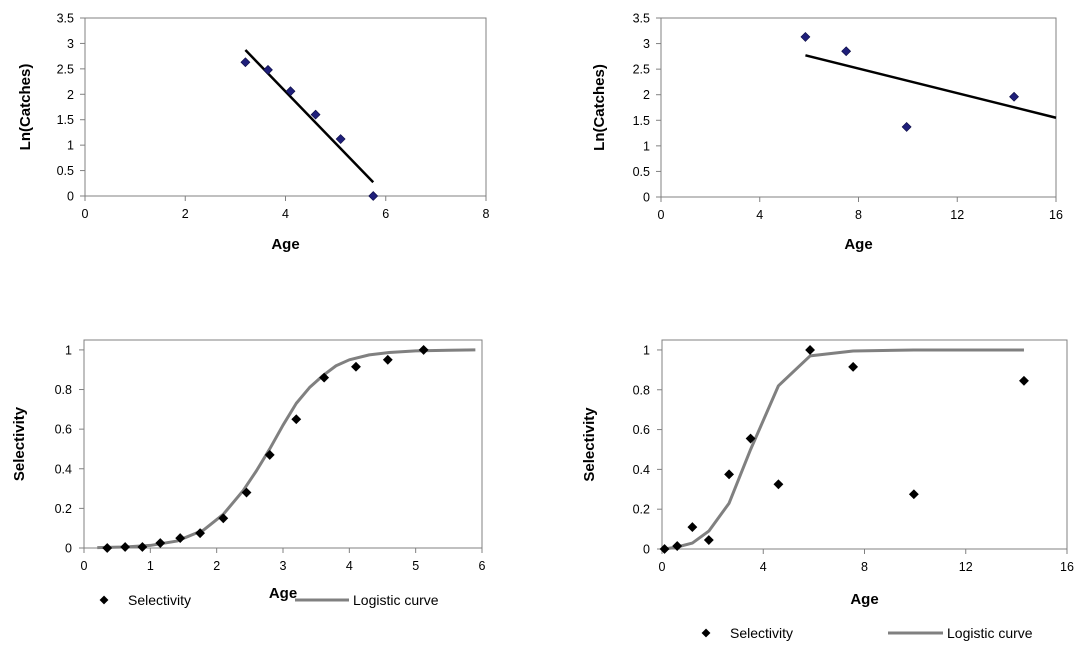 This screenshot has height=652, width=1079. What do you see at coordinates (104, 600) in the screenshot?
I see `legend-marker-selectivity` at bounding box center [104, 600].